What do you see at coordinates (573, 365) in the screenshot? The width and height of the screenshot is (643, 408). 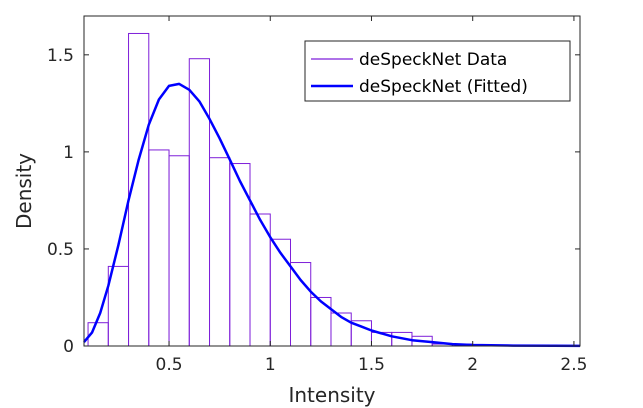 I see `x-tick-label: 2.5` at bounding box center [573, 365].